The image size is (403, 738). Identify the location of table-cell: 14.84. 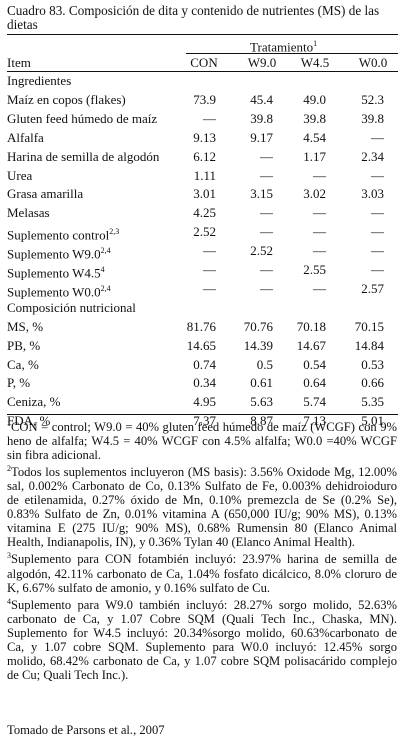
(369, 345).